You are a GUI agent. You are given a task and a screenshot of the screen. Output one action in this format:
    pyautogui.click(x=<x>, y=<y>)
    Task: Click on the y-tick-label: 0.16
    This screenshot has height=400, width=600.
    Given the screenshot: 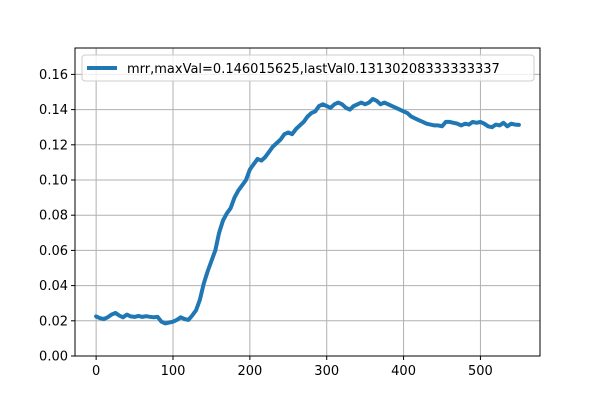 What is the action you would take?
    pyautogui.click(x=53, y=75)
    